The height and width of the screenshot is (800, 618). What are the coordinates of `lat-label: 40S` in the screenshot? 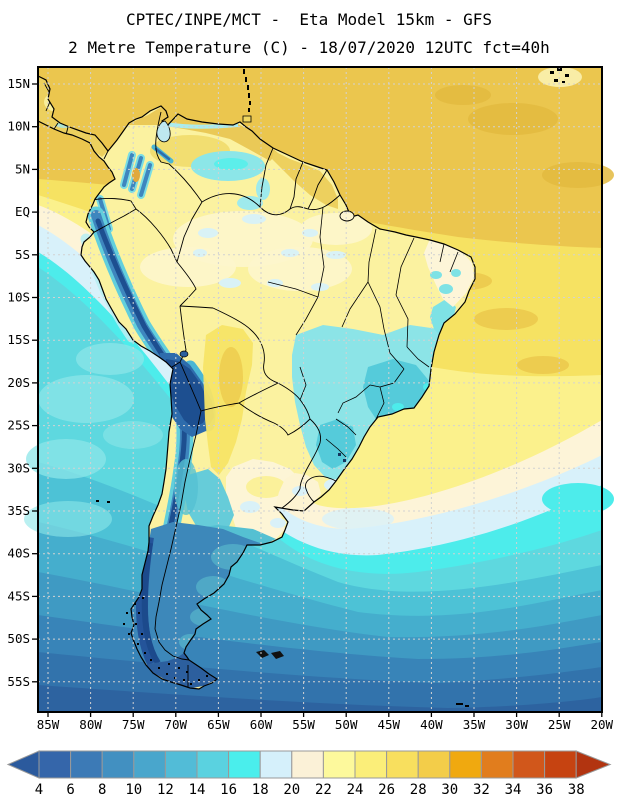 It's located at (18, 553).